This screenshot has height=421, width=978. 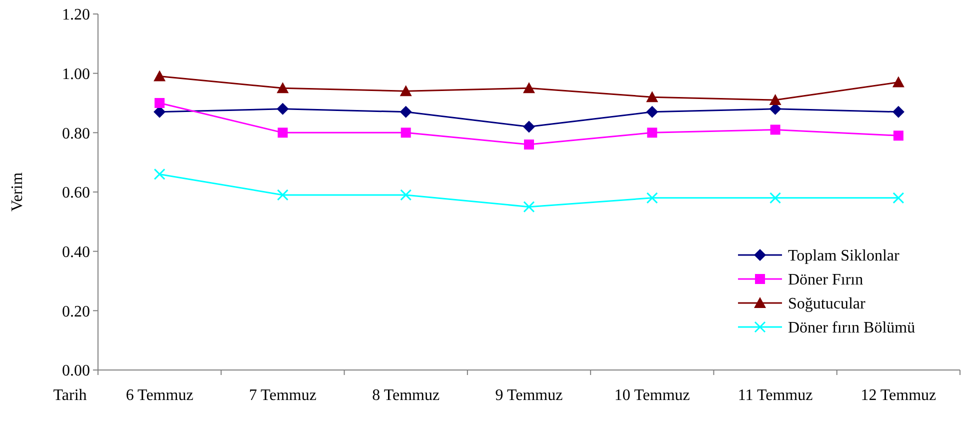 I want to click on x-axis-title: Tarih, so click(x=70, y=395).